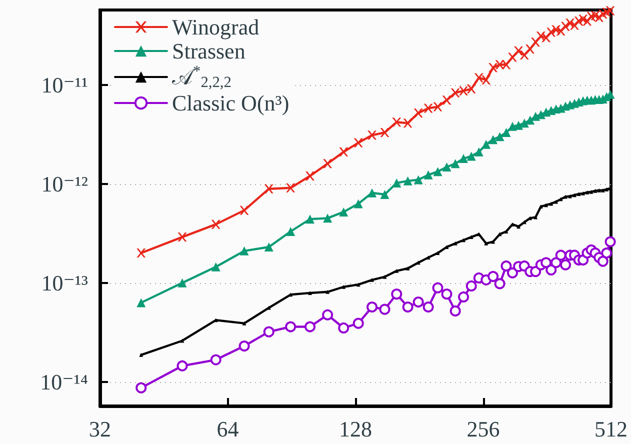 The image size is (631, 444). What do you see at coordinates (202, 77) in the screenshot?
I see `legend-label: 𝒜*2,2,2` at bounding box center [202, 77].